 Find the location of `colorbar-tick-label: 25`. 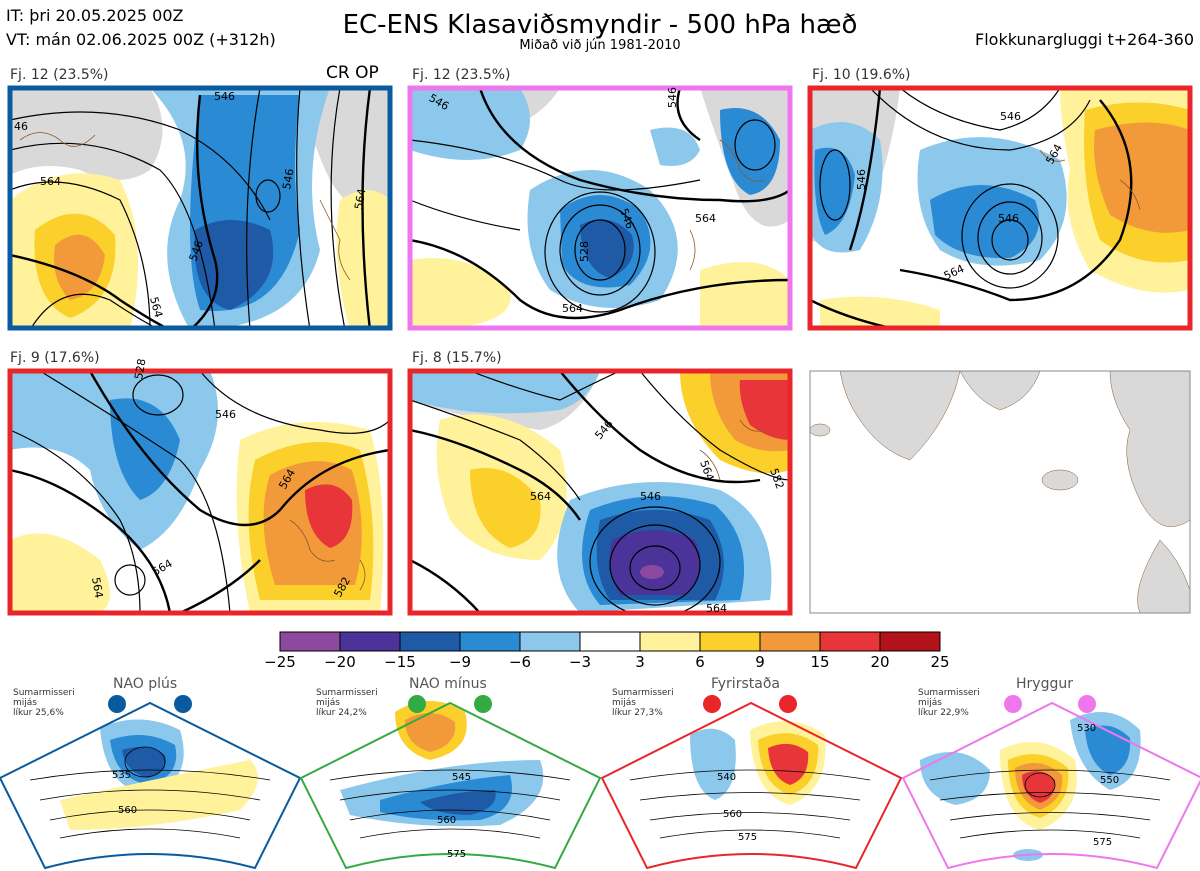

colorbar-tick-label: 25 is located at coordinates (939, 662).